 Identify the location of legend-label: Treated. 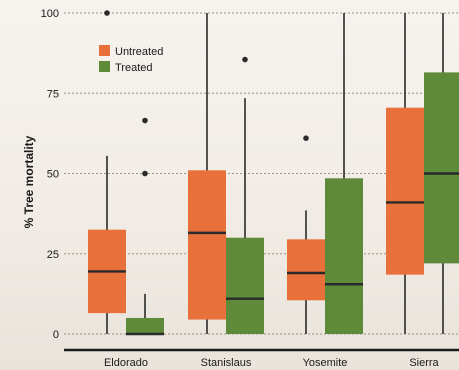
(134, 68).